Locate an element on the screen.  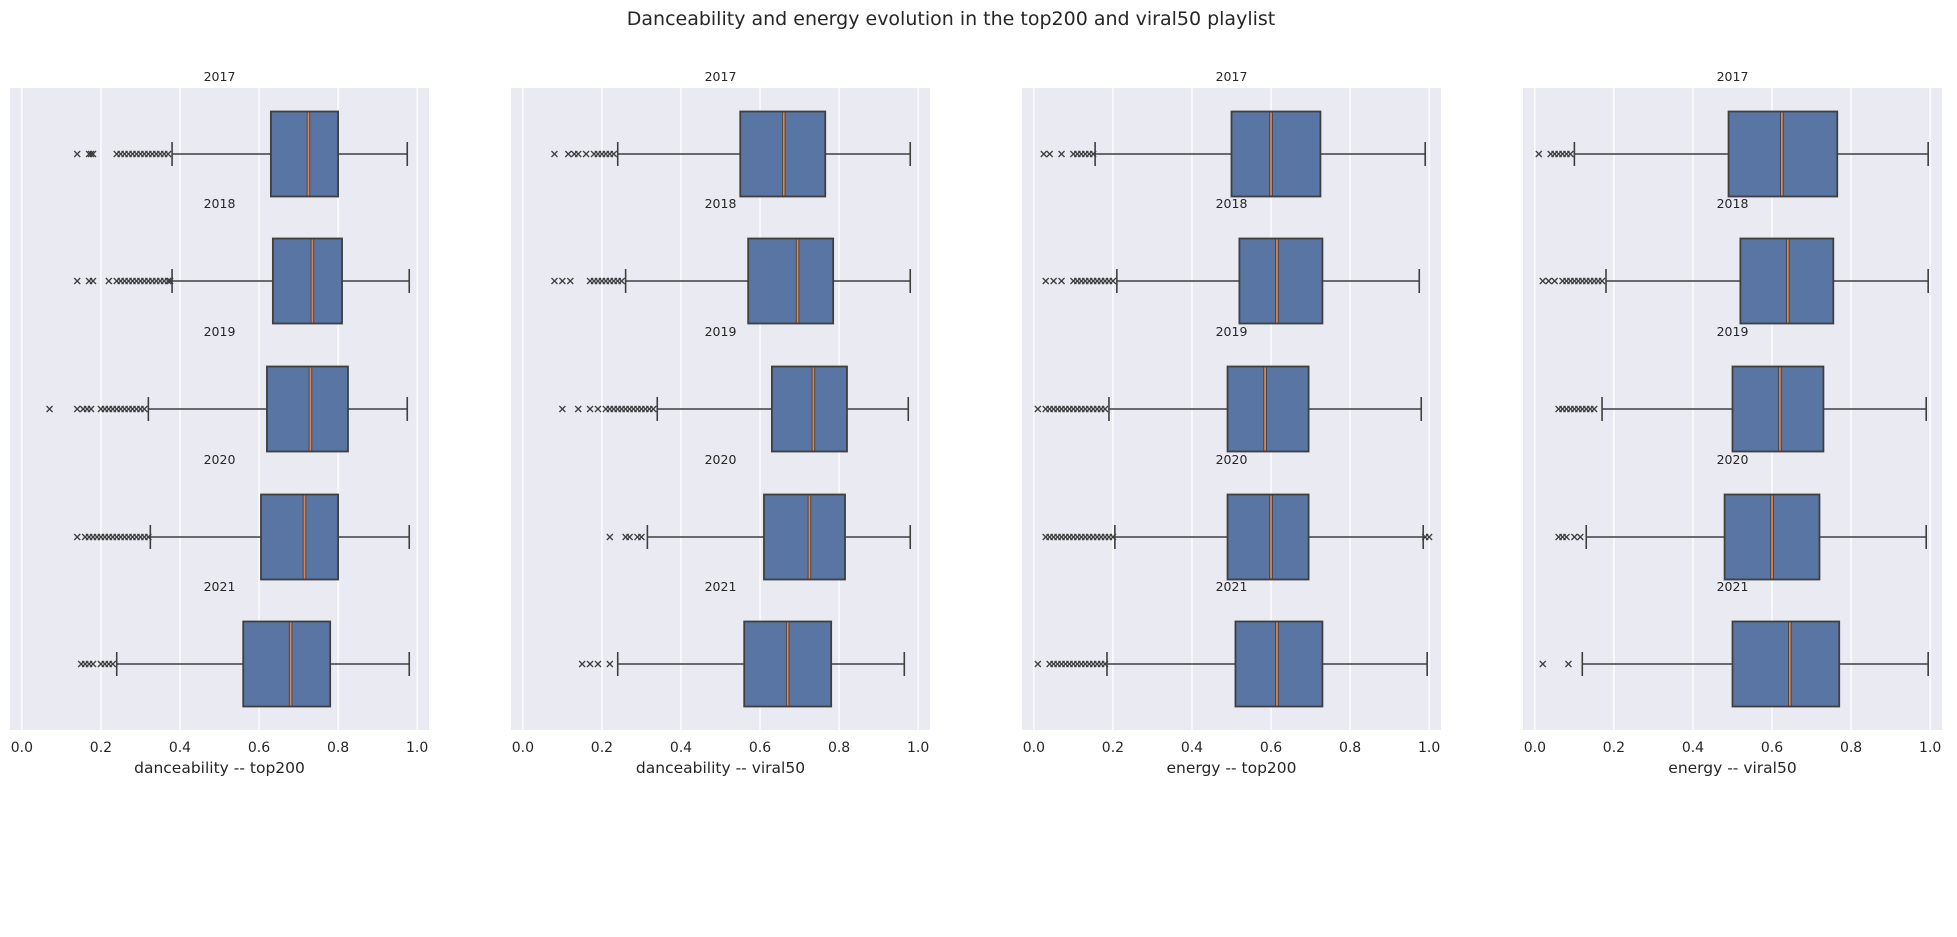
panel-danceability-viral50-2018: 2018 is located at coordinates (720, 271).